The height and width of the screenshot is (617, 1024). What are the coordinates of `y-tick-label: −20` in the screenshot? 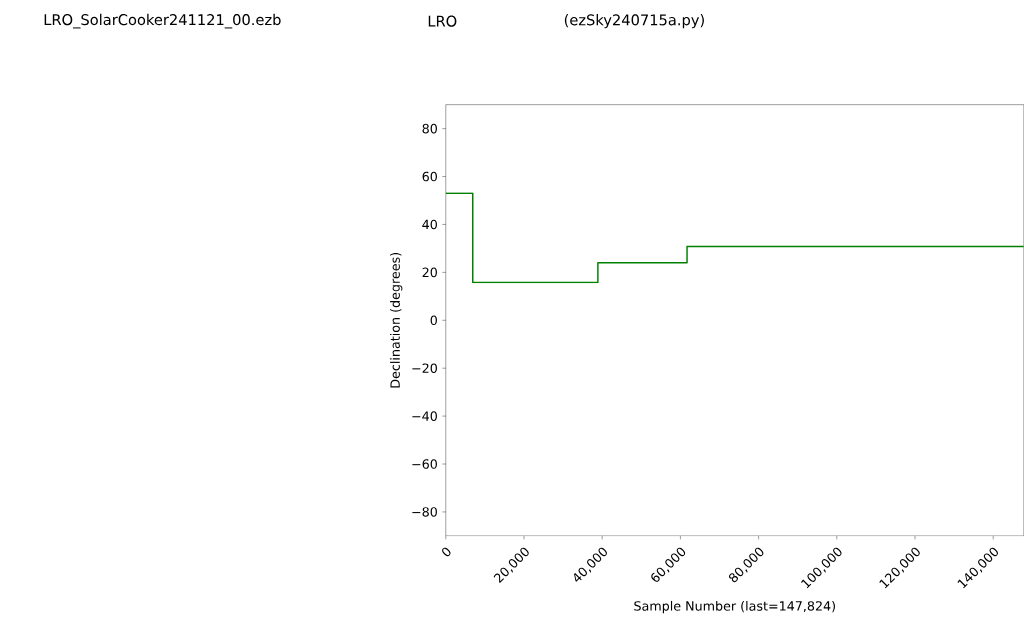 It's located at (424, 368).